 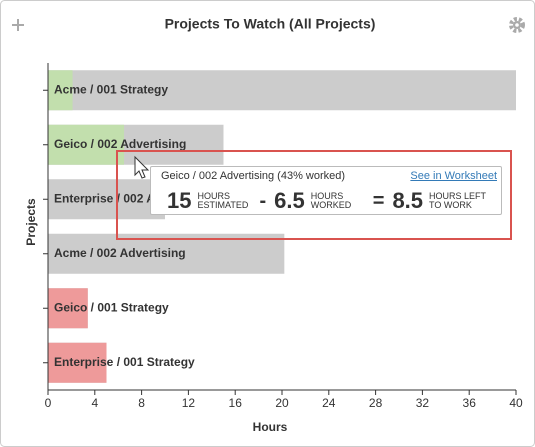 What do you see at coordinates (223, 200) in the screenshot?
I see `estimated-label: HOURS ESTIMATED` at bounding box center [223, 200].